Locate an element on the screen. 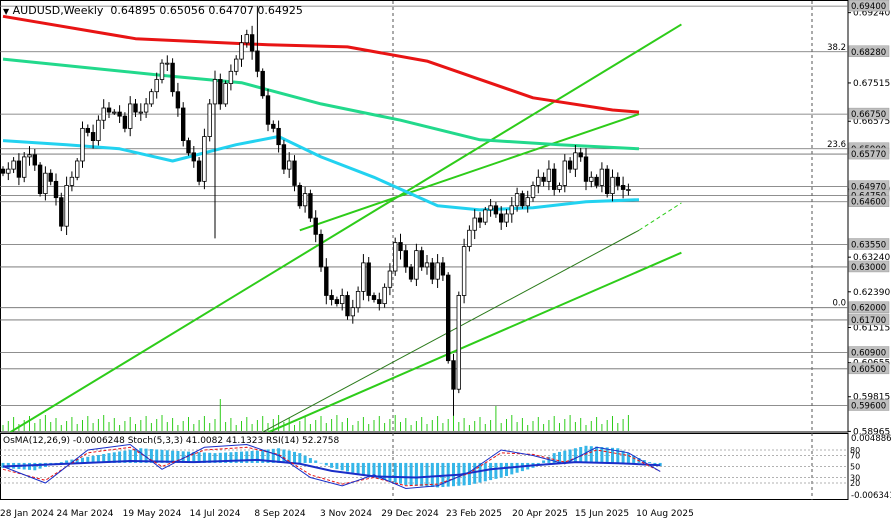 This screenshot has width=891, height=527. x-axis-label-3: 14 Jul 2024 is located at coordinates (215, 514).